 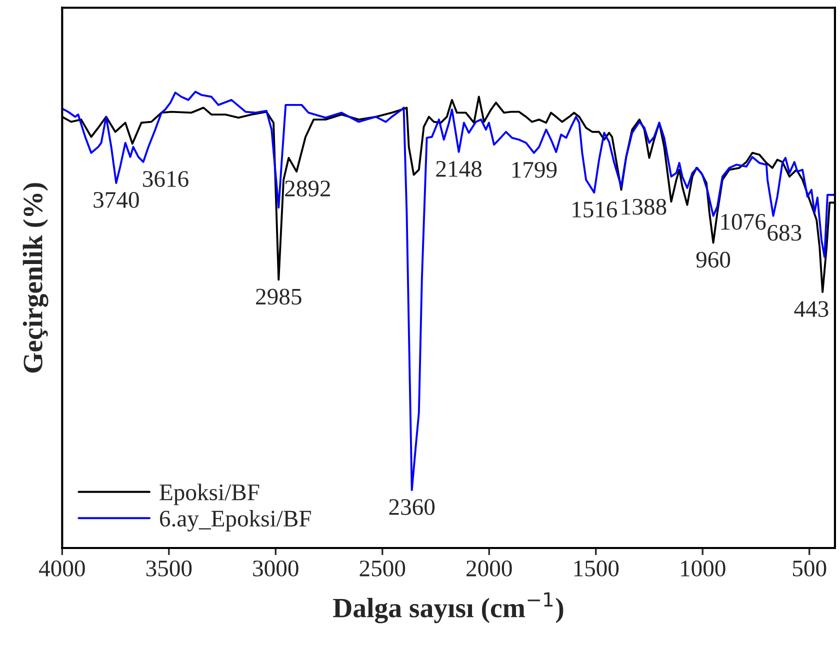 What do you see at coordinates (169, 568) in the screenshot?
I see `x-tick-label: 3500` at bounding box center [169, 568].